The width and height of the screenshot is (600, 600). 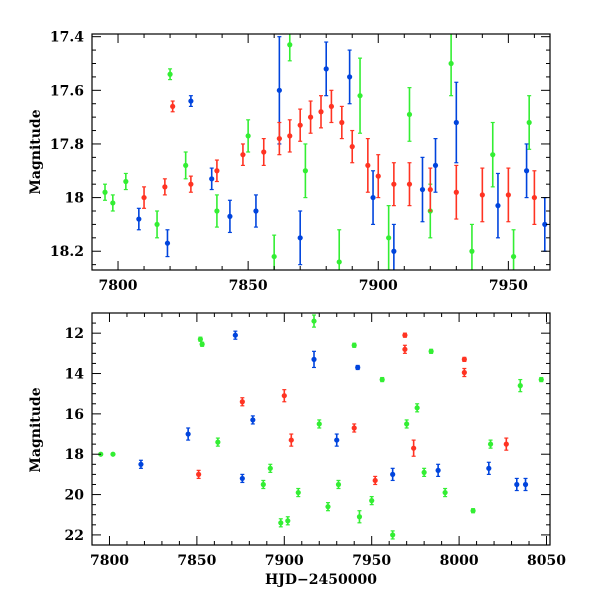 I want to click on top-y-tick-label: 17.6, so click(x=67, y=91).